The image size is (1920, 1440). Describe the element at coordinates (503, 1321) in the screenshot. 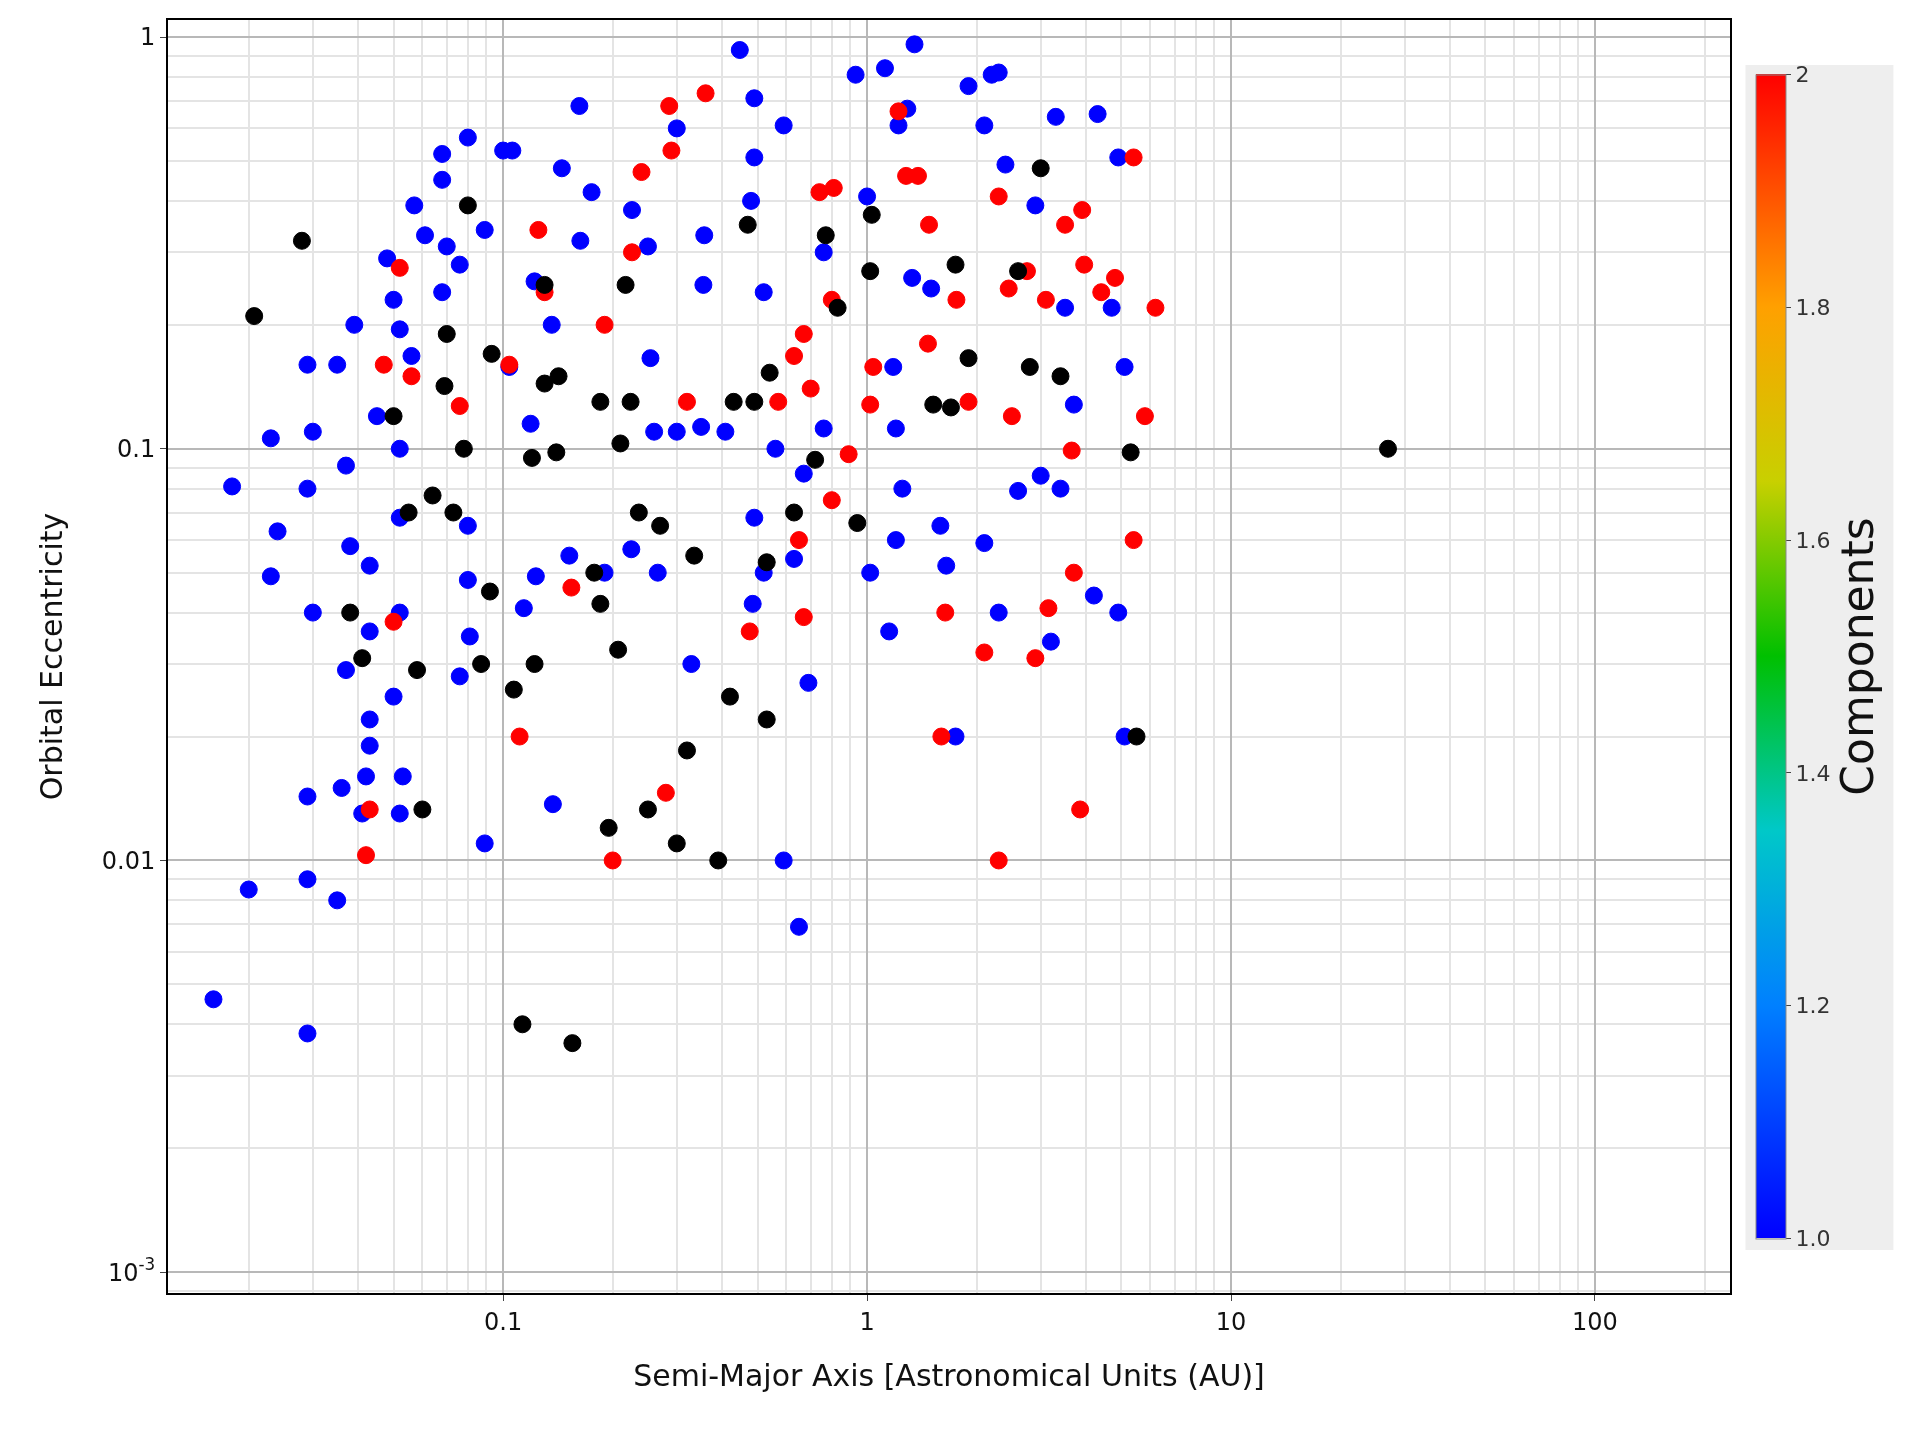

I see `x-tick-label: 0.1` at that location.